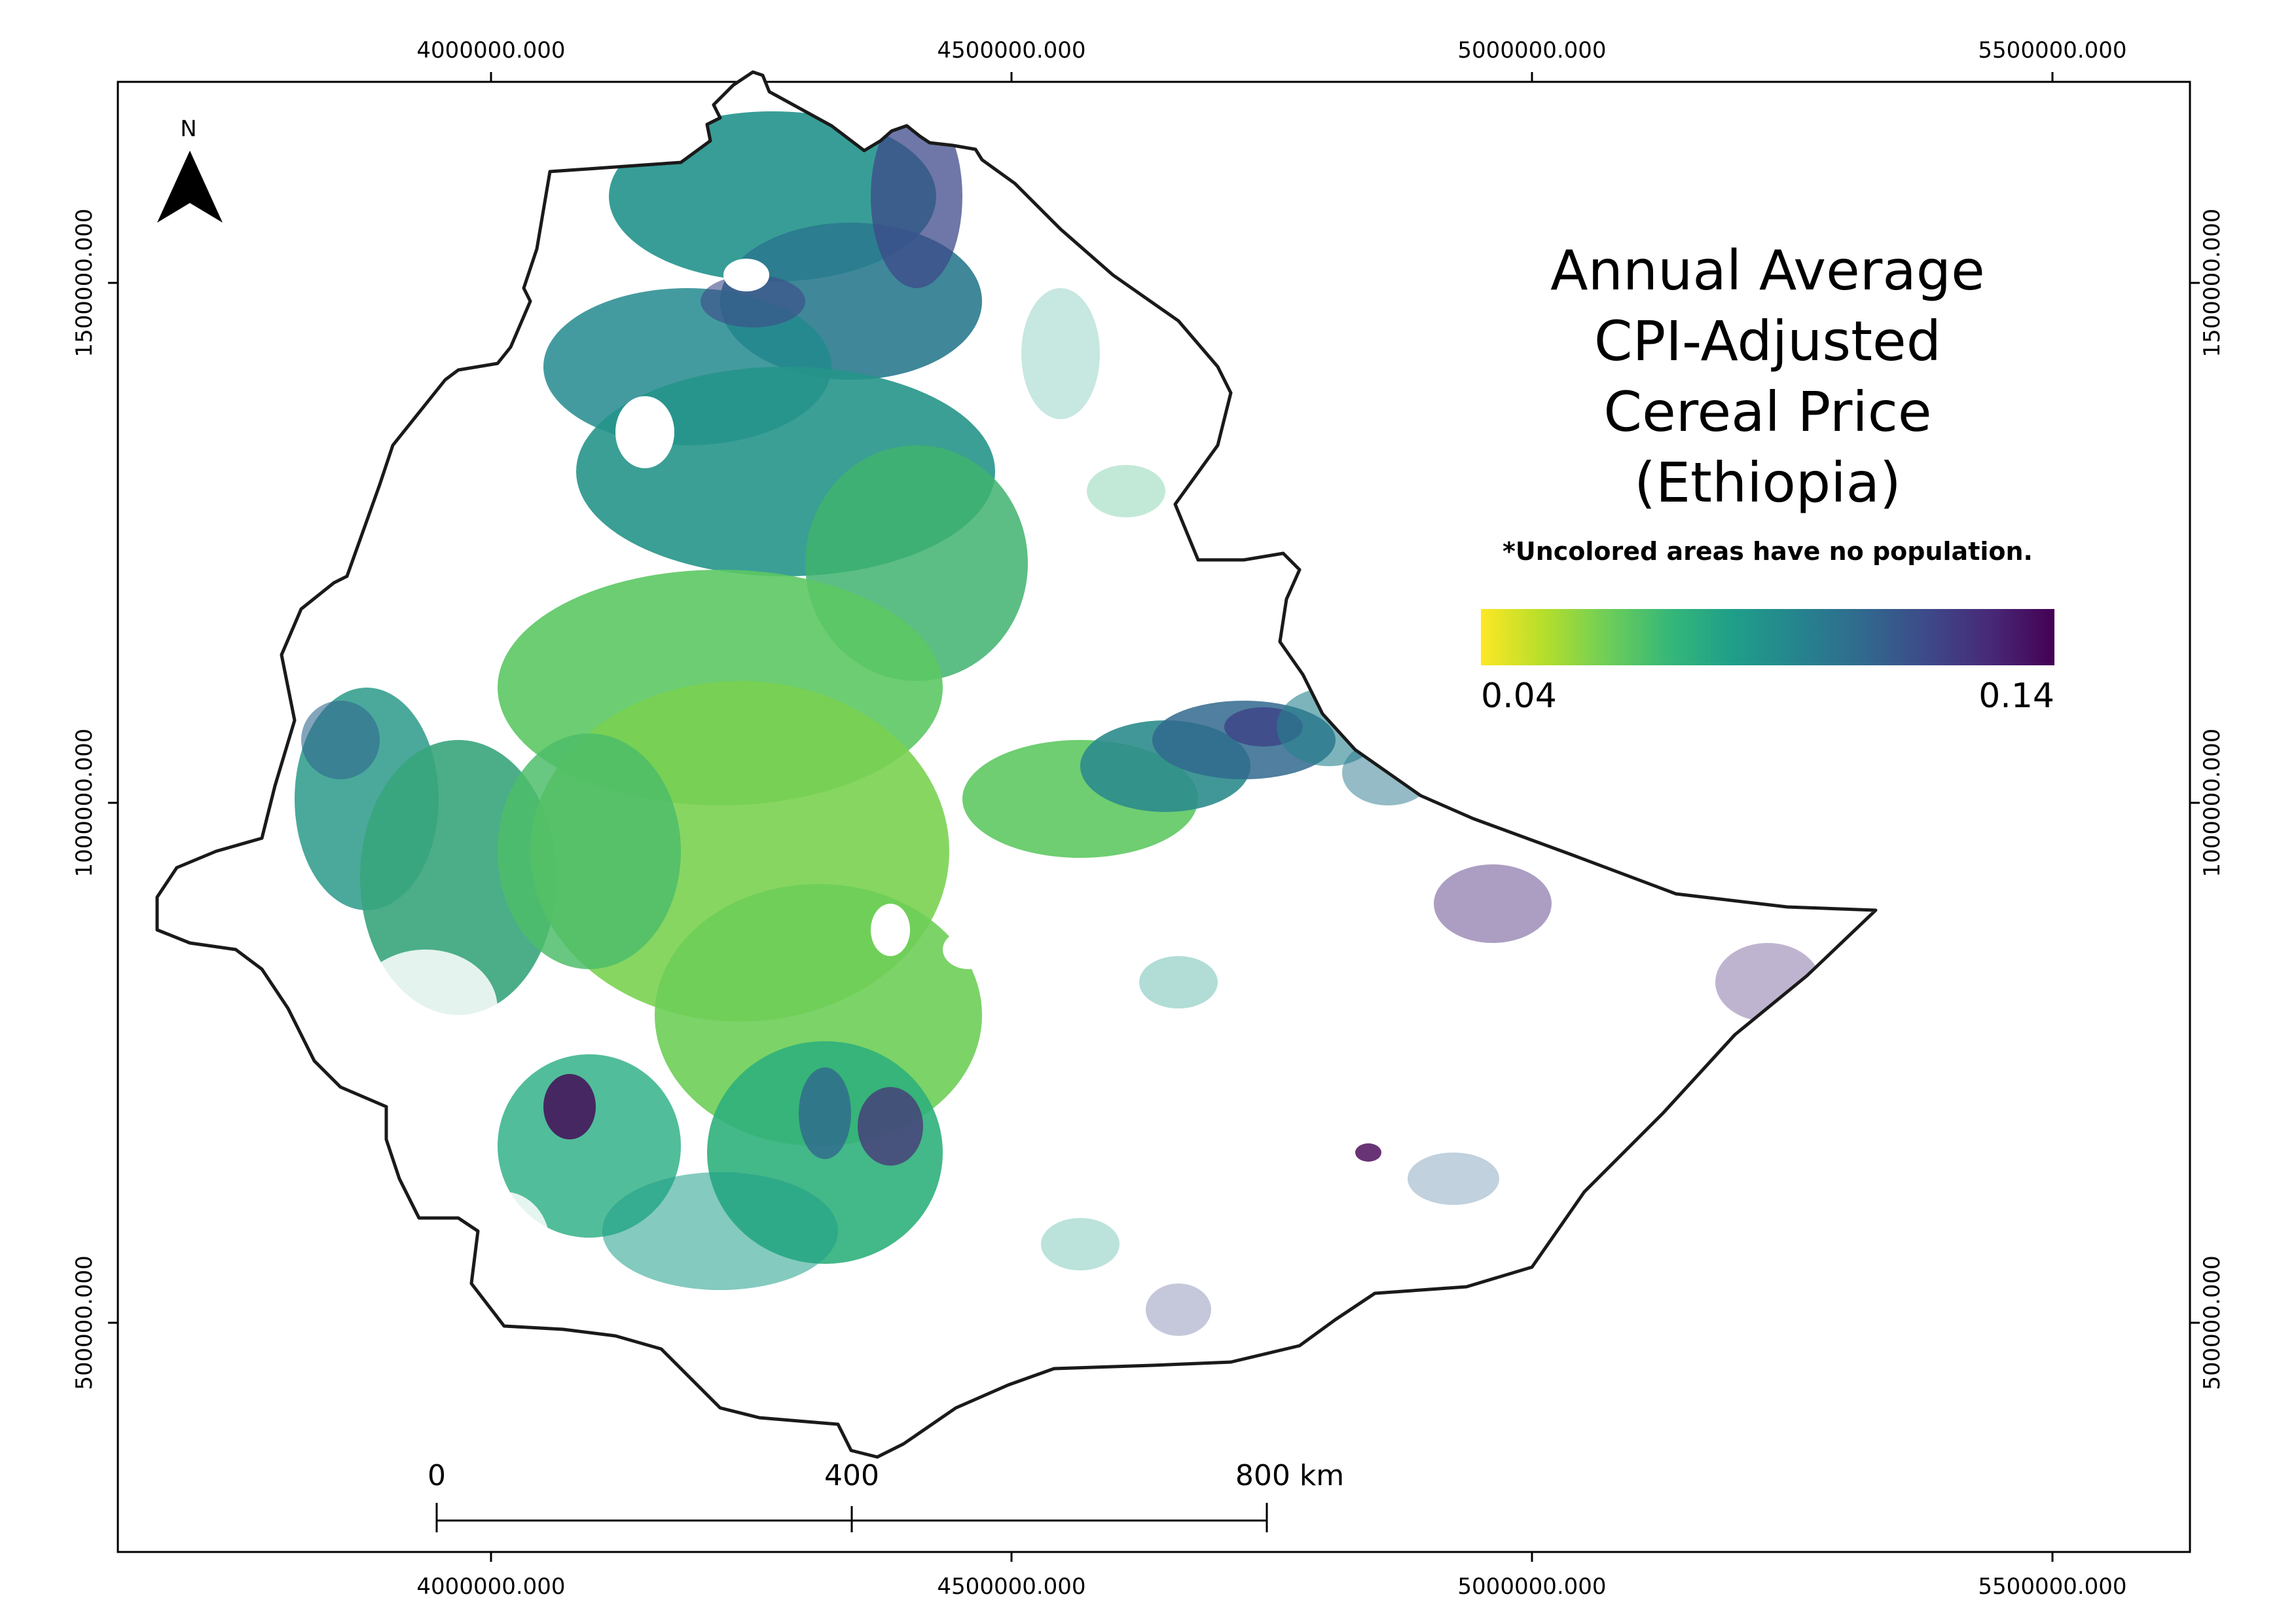 The width and height of the screenshot is (2296, 1624). Describe the element at coordinates (2016, 696) in the screenshot. I see `legend-max-label: 0.14` at that location.